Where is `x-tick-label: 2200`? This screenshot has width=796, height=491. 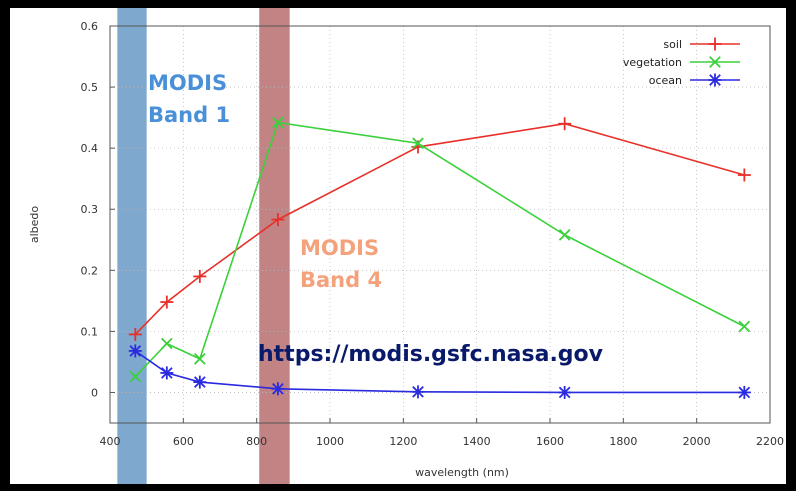 x-tick-label: 2200 is located at coordinates (770, 441).